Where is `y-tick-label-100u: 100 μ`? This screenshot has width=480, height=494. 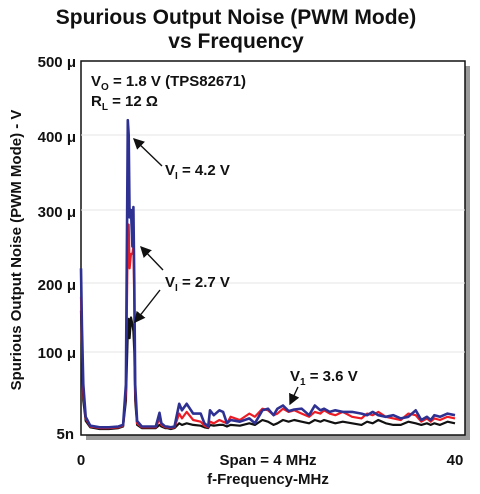 y-tick-label-100u: 100 μ is located at coordinates (57, 353).